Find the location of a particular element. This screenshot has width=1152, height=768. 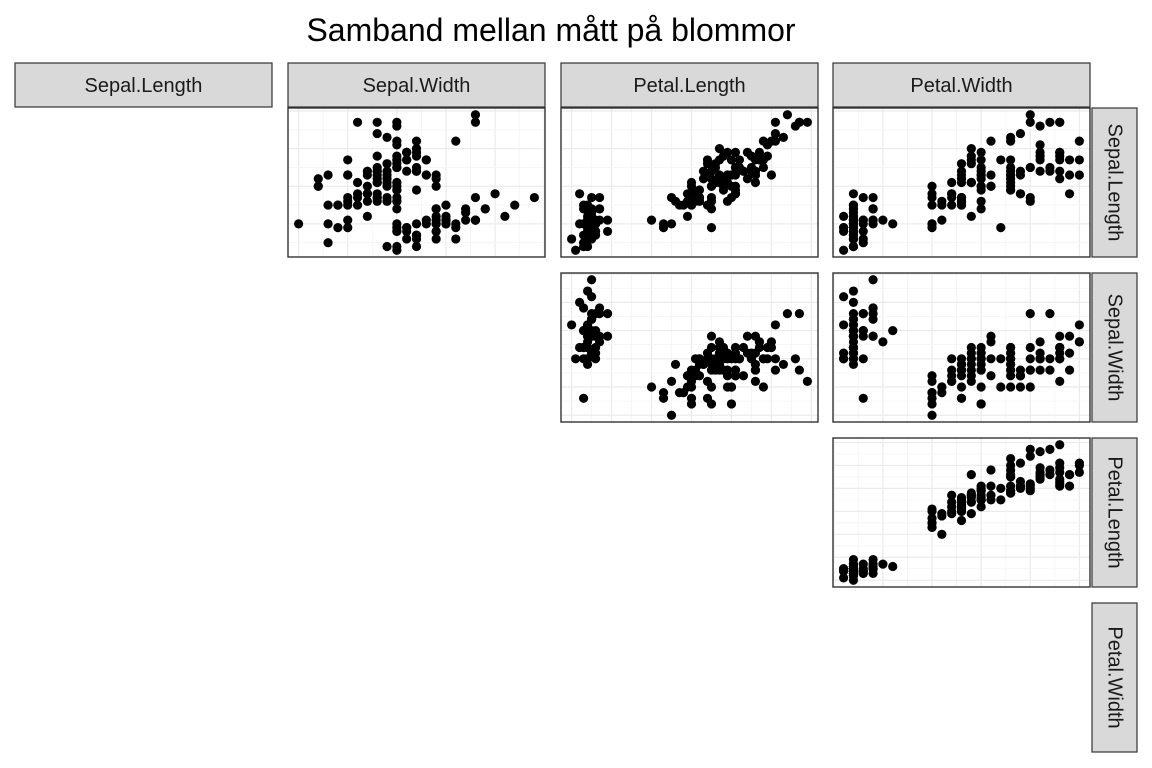

panel-border is located at coordinates (689, 347).